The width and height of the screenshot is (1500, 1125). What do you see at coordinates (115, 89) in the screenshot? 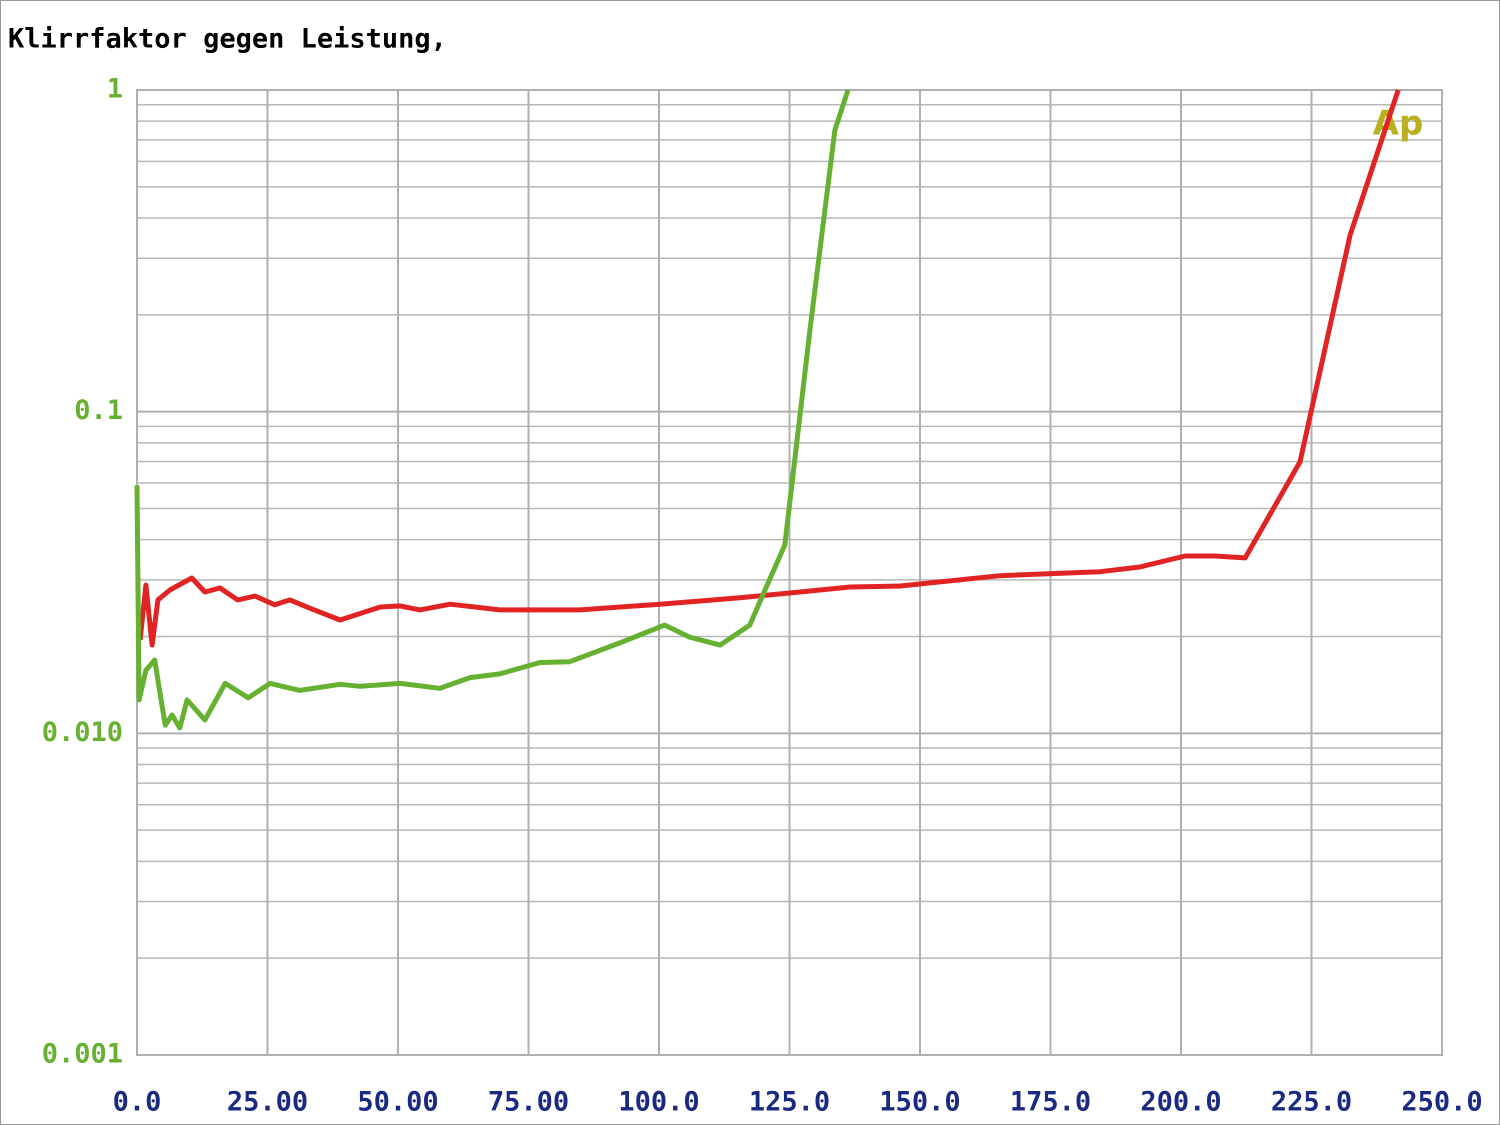
I see `y-tick-label: 1` at bounding box center [115, 89].